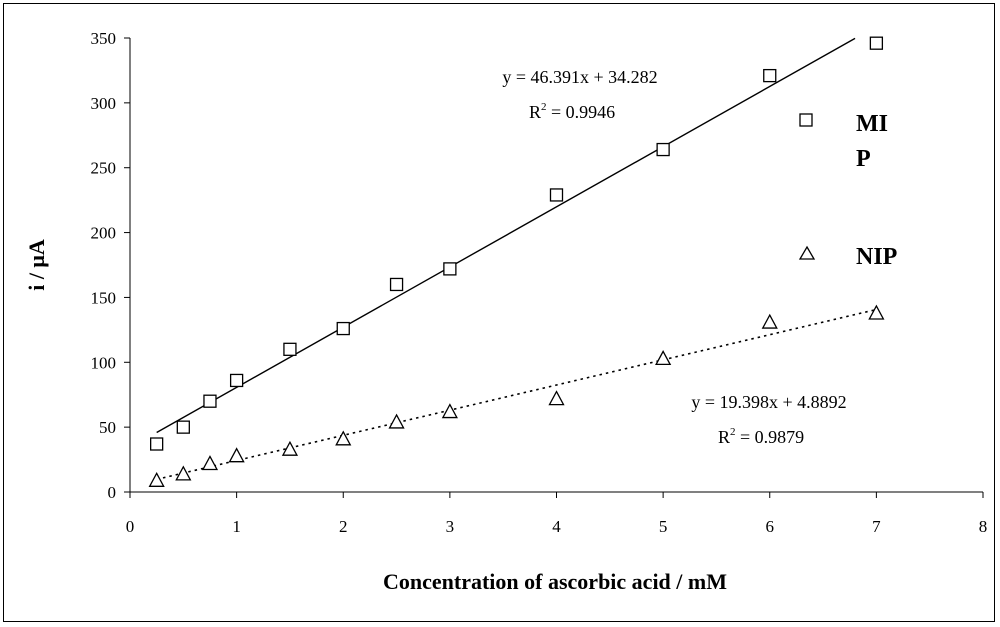 Image resolution: width=1000 pixels, height=627 pixels. Describe the element at coordinates (872, 124) in the screenshot. I see `legend-label-mip-line1: MI` at that location.